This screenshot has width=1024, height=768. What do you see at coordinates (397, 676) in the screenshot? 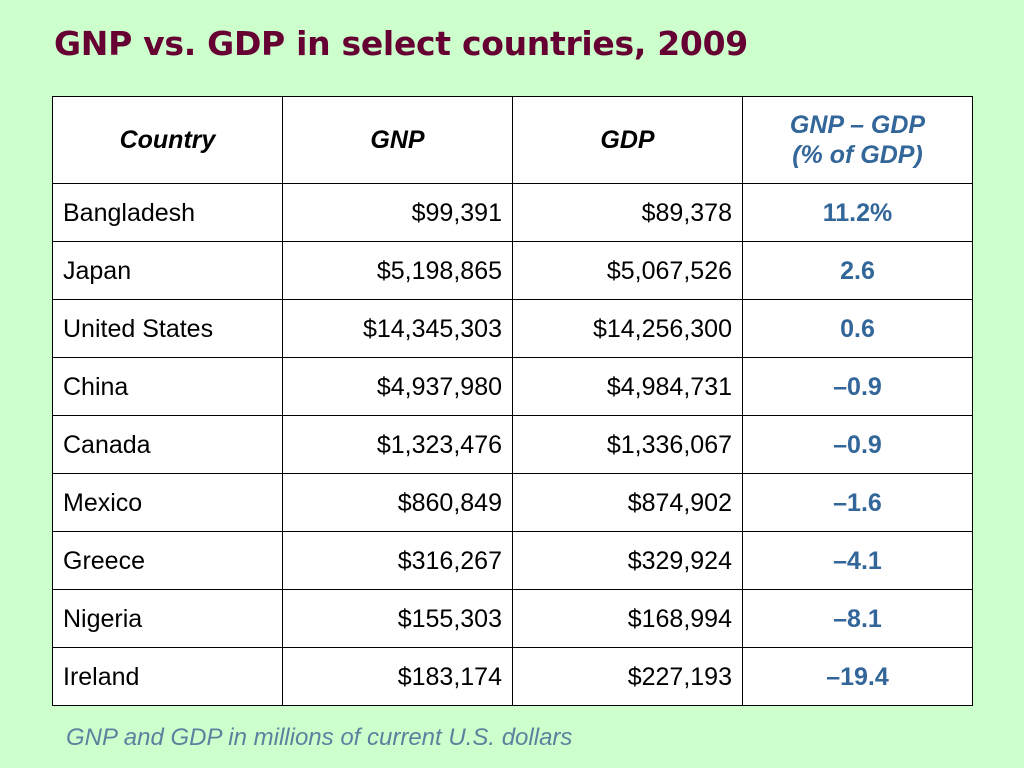
I see `cell-gnp: $183,174` at bounding box center [397, 676].